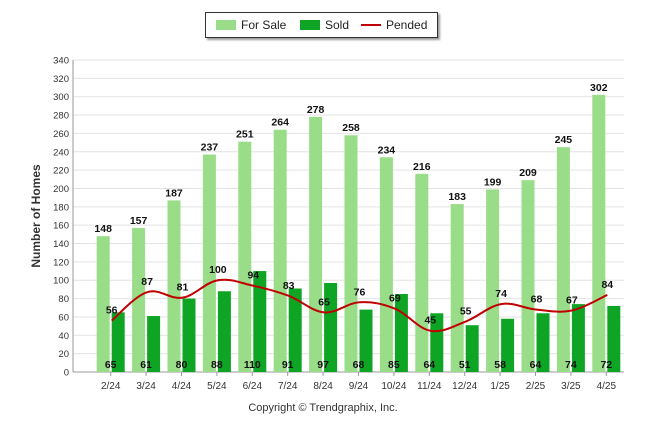  What do you see at coordinates (288, 386) in the screenshot?
I see `x-tick-label: 7/24` at bounding box center [288, 386].